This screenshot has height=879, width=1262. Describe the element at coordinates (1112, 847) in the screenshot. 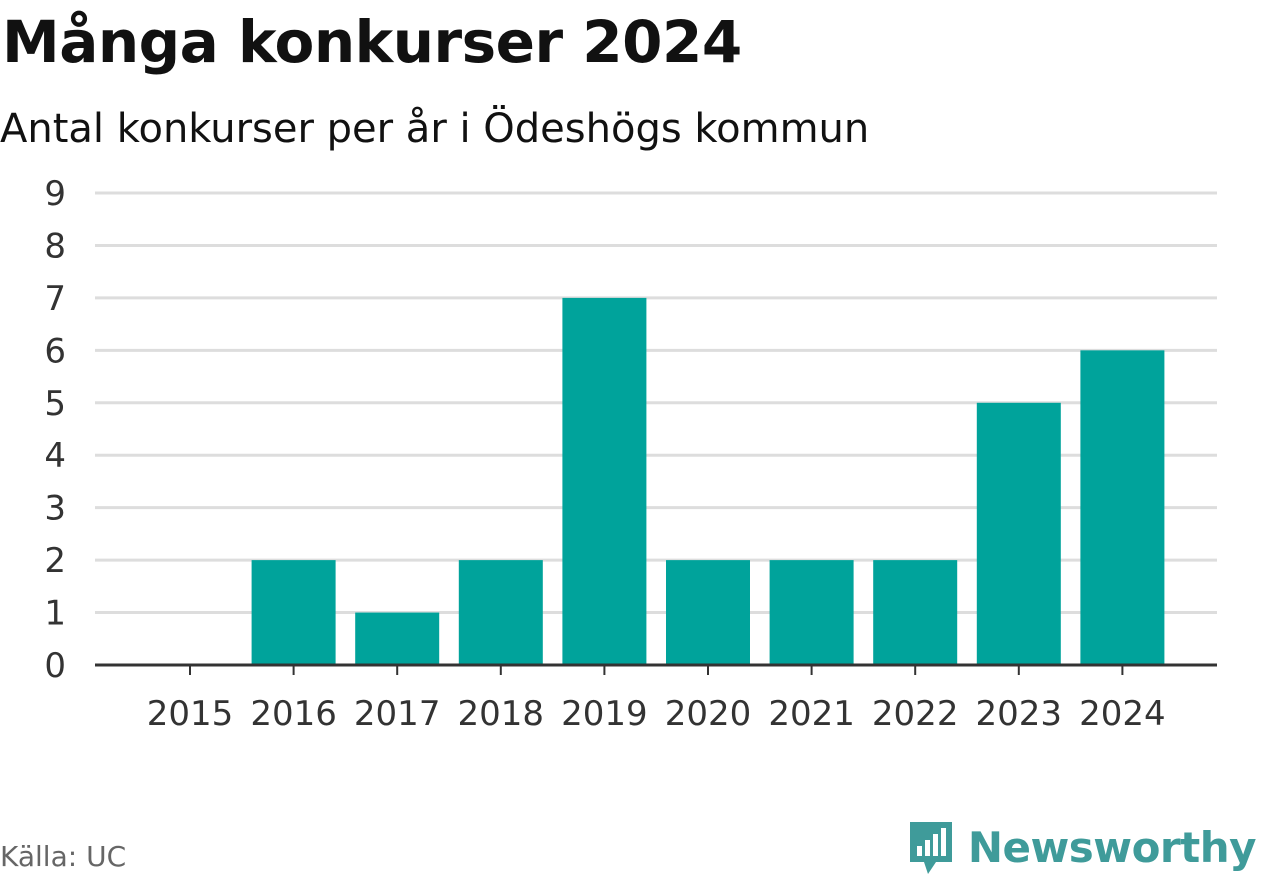

I see `brand-name: Newsworthy` at that location.